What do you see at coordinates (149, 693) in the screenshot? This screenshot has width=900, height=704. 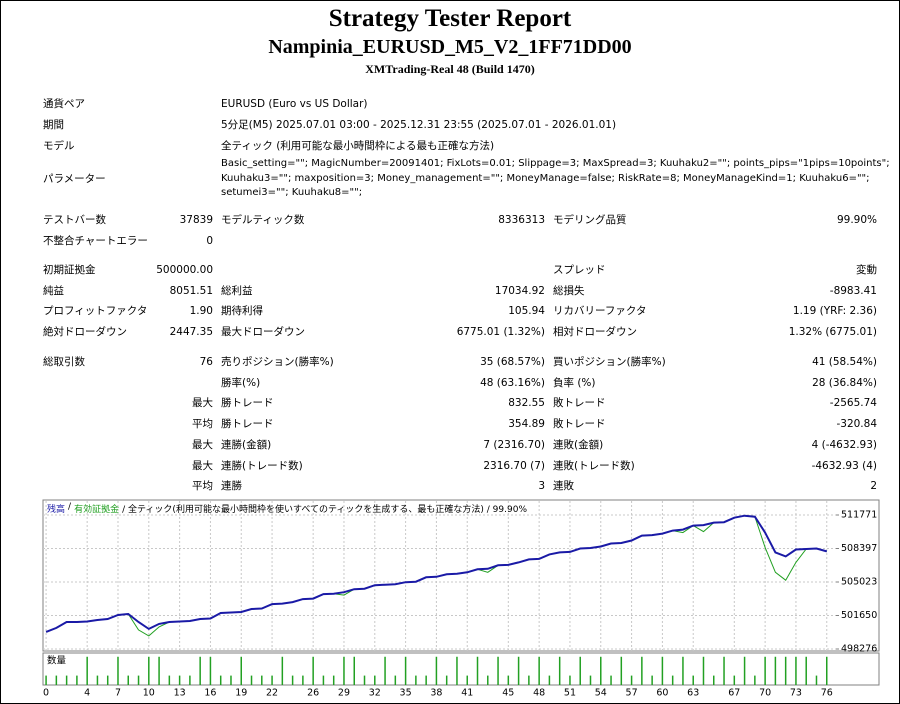 I see `x-tick-label: 10` at bounding box center [149, 693].